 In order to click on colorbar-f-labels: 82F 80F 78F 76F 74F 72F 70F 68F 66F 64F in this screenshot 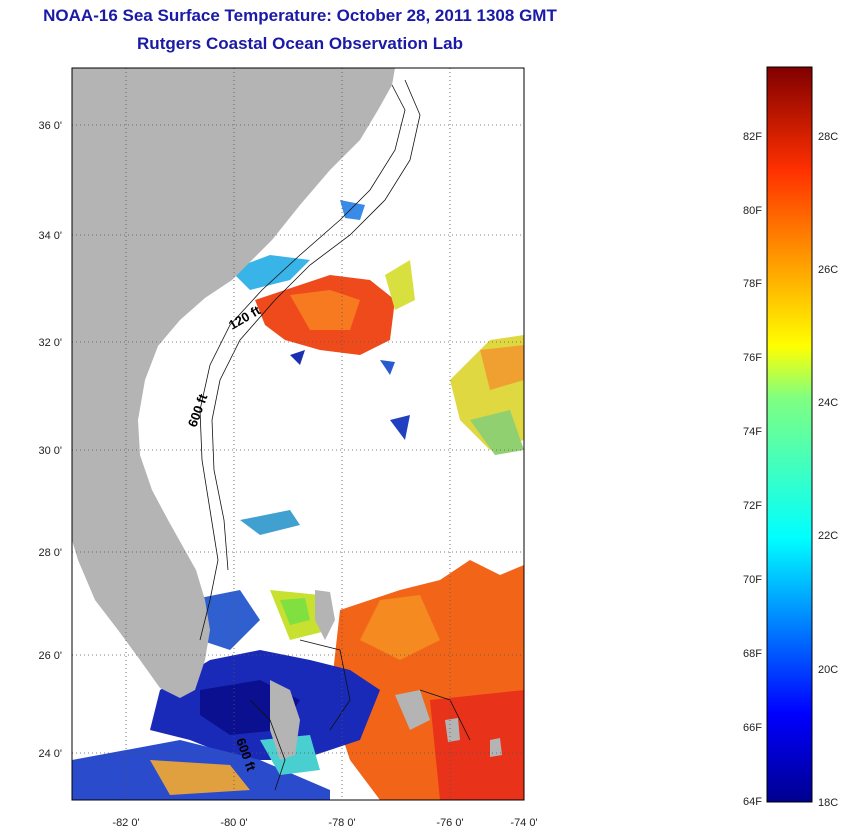, I will do `click(752, 469)`.